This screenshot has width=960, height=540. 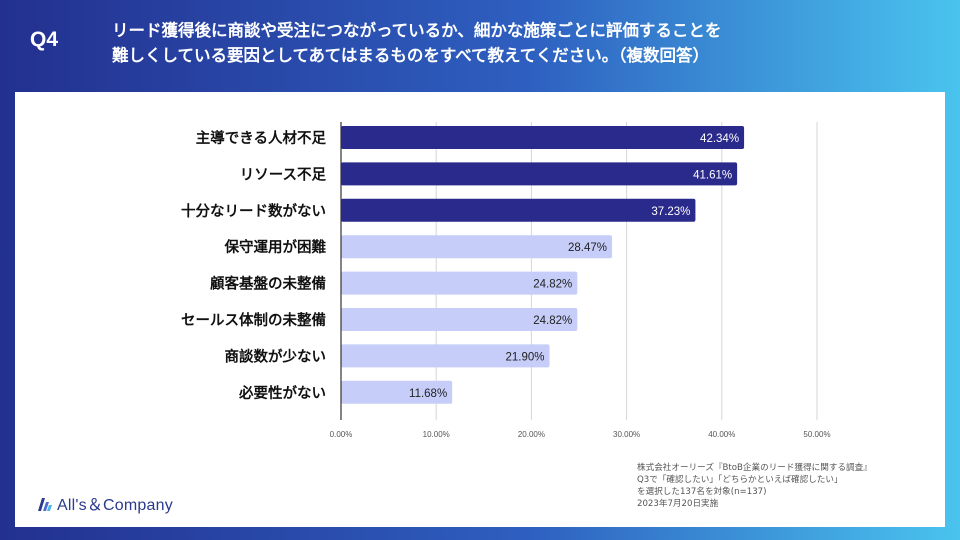 I want to click on bar-value-label: 37.23%, so click(x=670, y=212).